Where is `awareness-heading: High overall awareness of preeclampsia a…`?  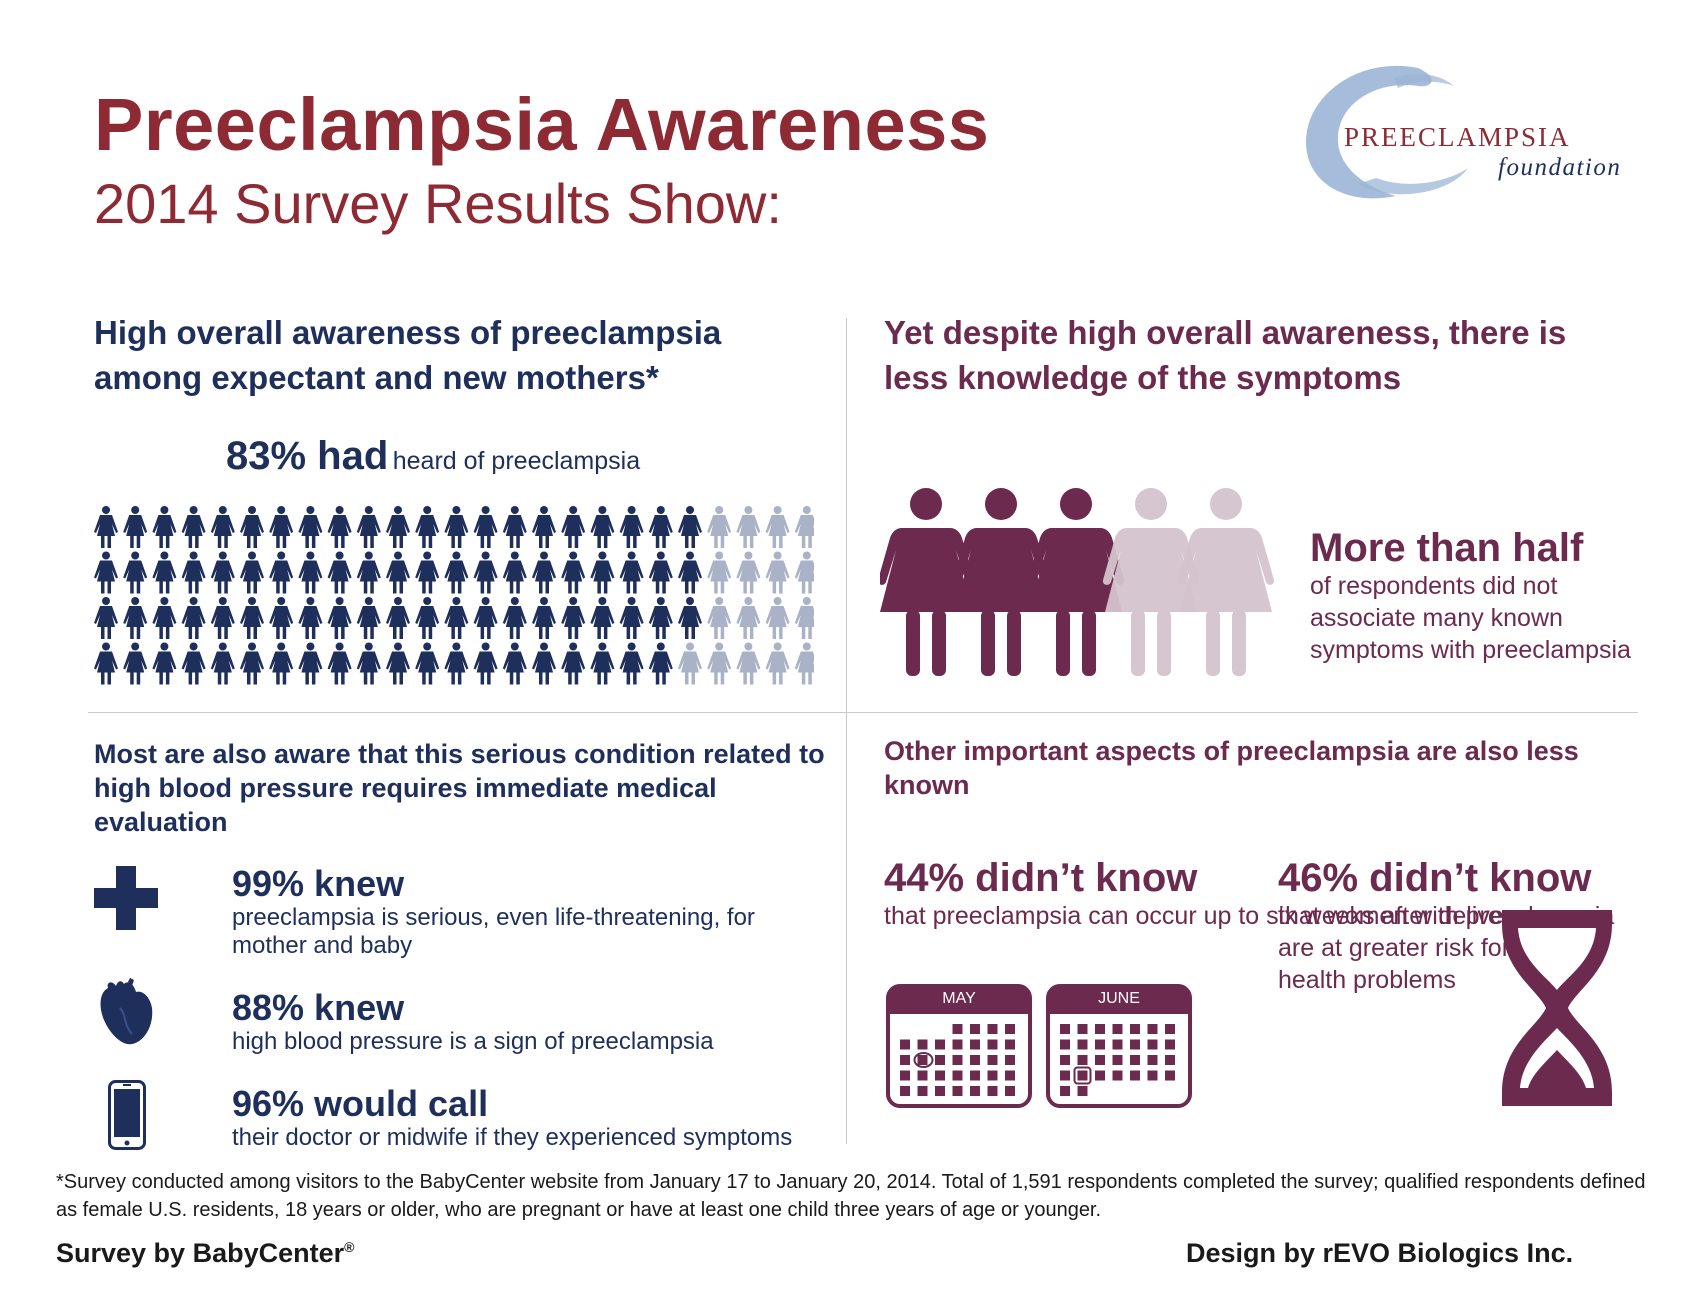
awareness-heading: High overall awareness of preeclampsia a… is located at coordinates (408, 355).